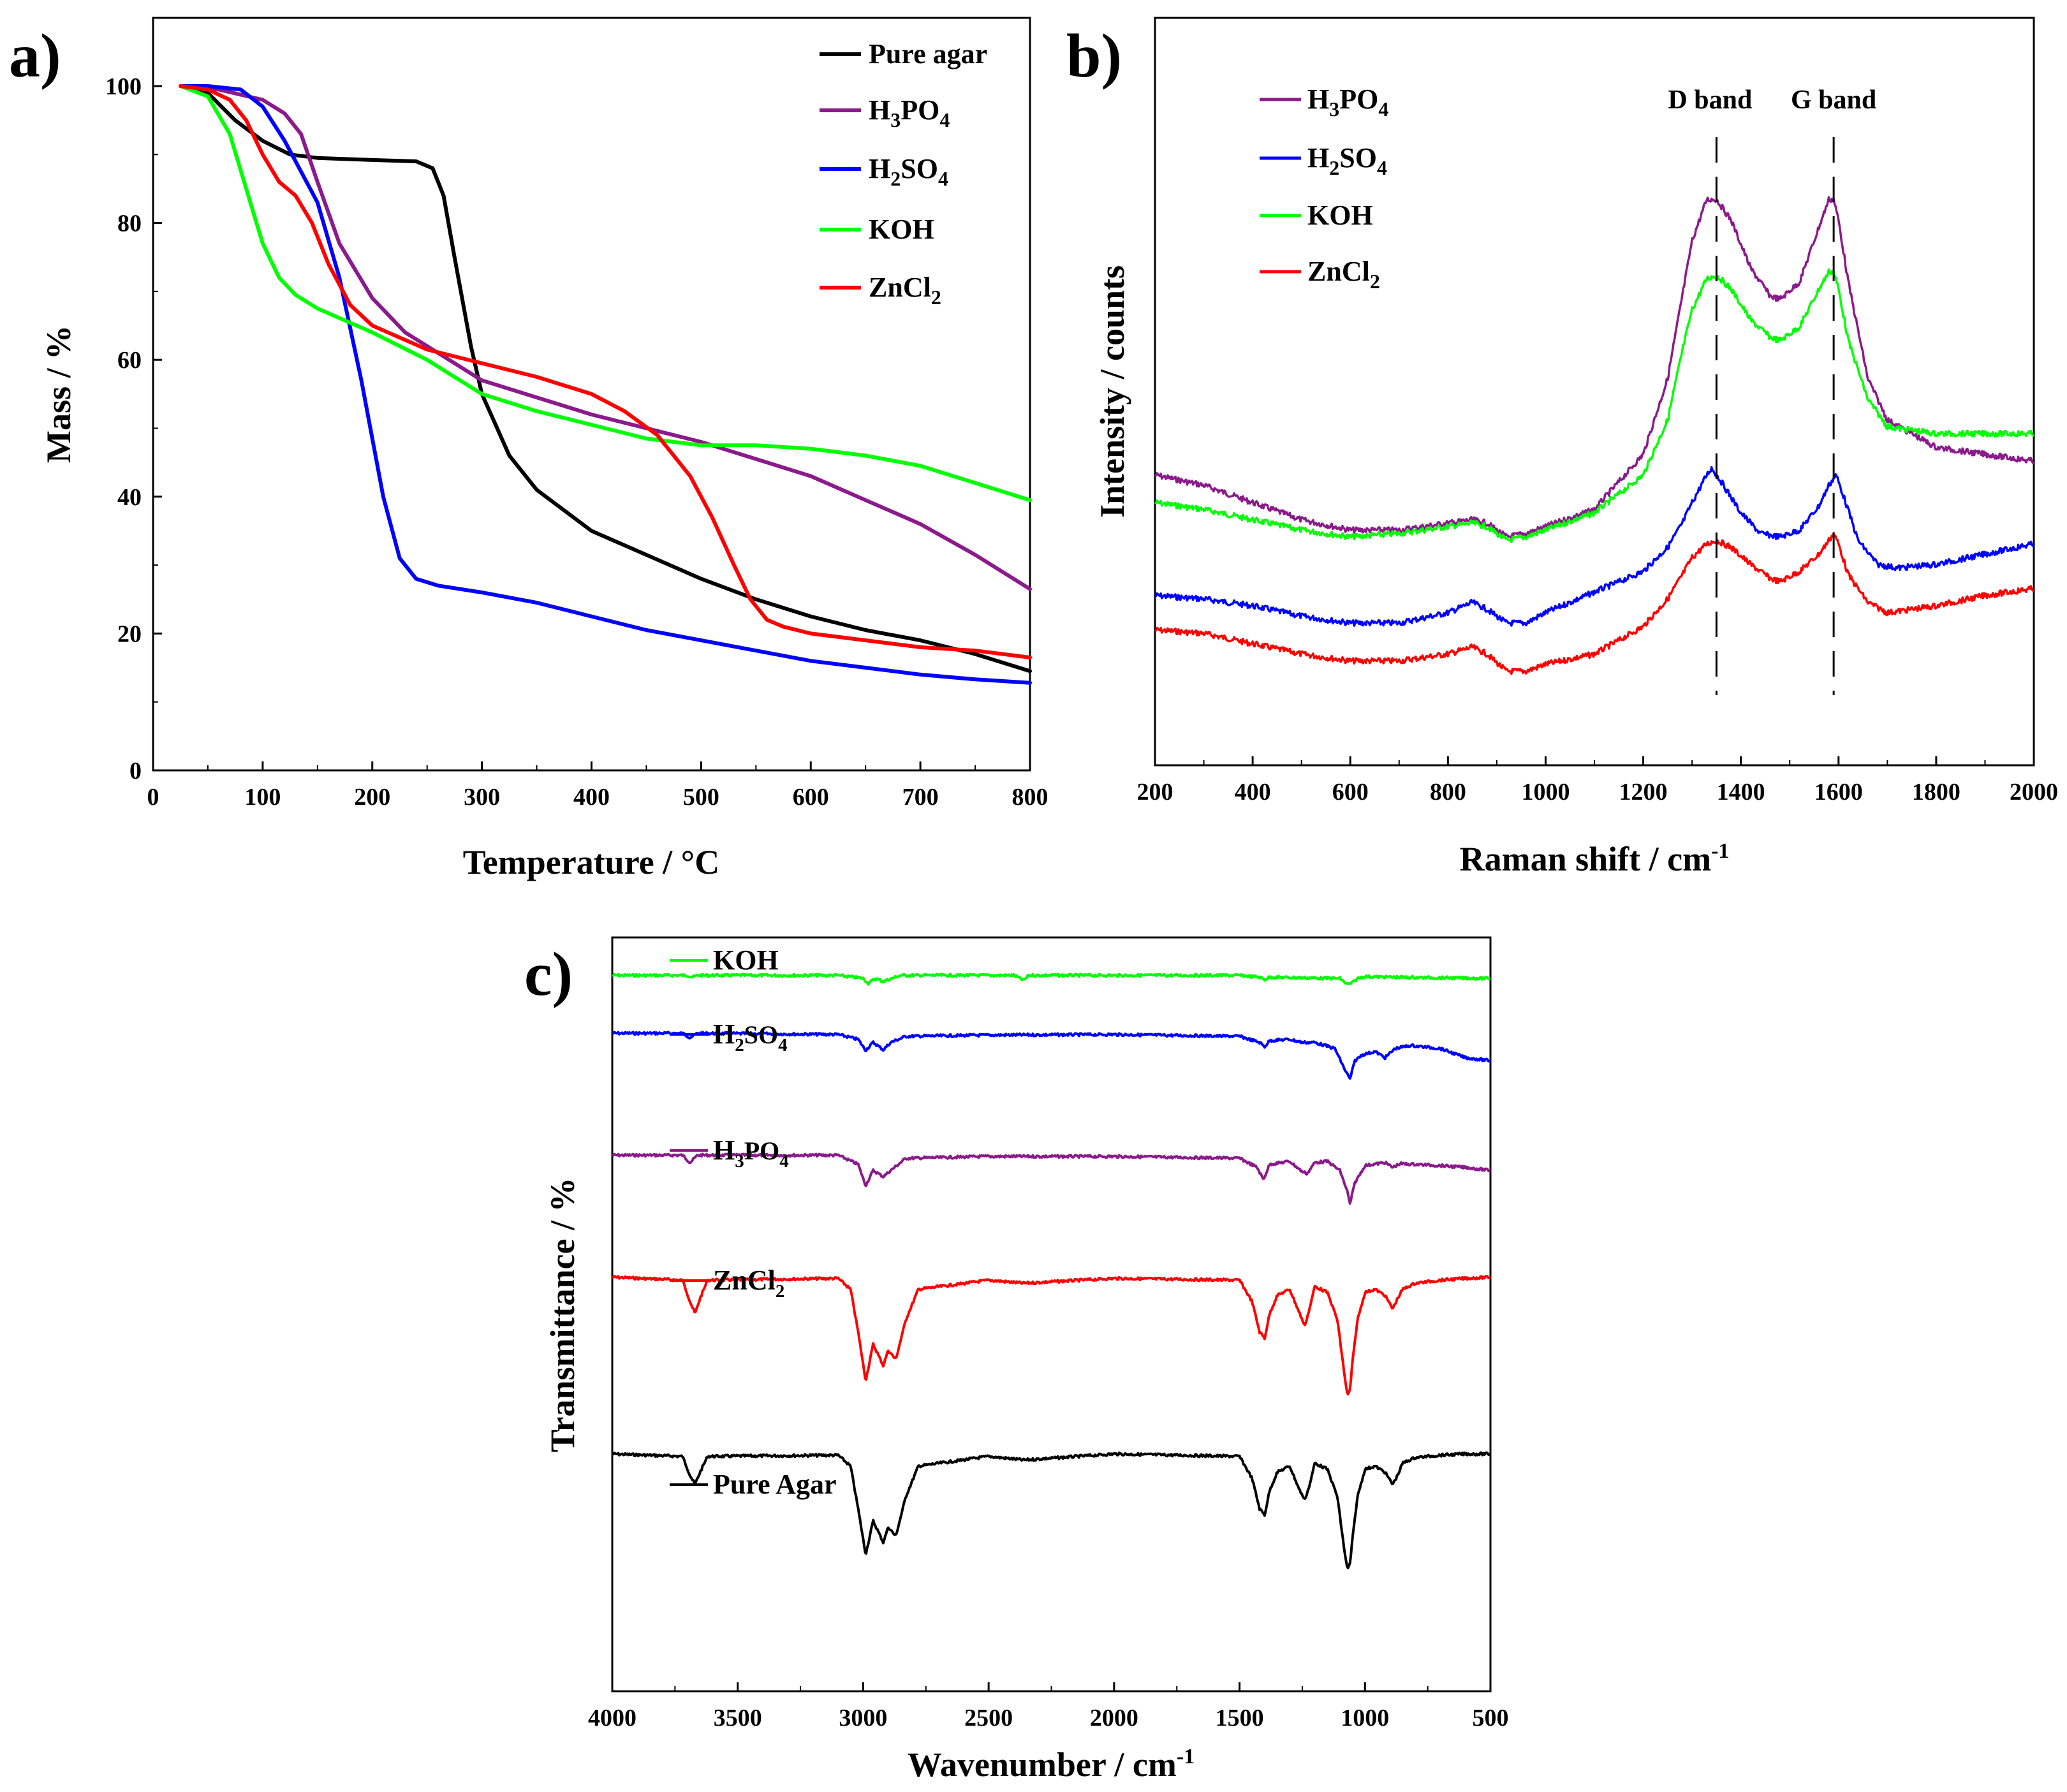 The image size is (2067, 1792). What do you see at coordinates (1585, 859) in the screenshot?
I see `panel-b-xlabel-text: Raman shift / cm` at bounding box center [1585, 859].